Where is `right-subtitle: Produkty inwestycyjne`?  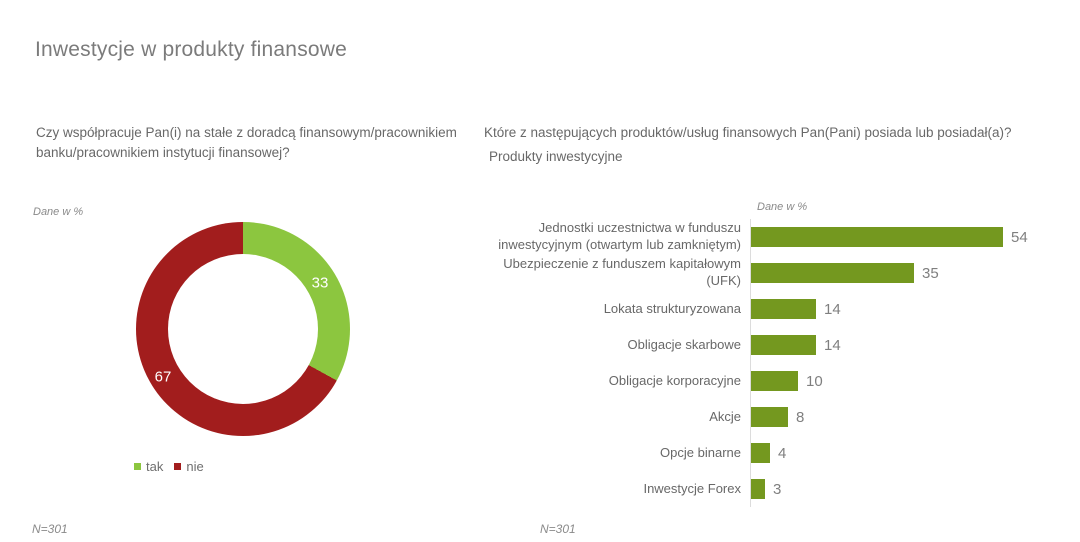 right-subtitle: Produkty inwestycyjne is located at coordinates (556, 156).